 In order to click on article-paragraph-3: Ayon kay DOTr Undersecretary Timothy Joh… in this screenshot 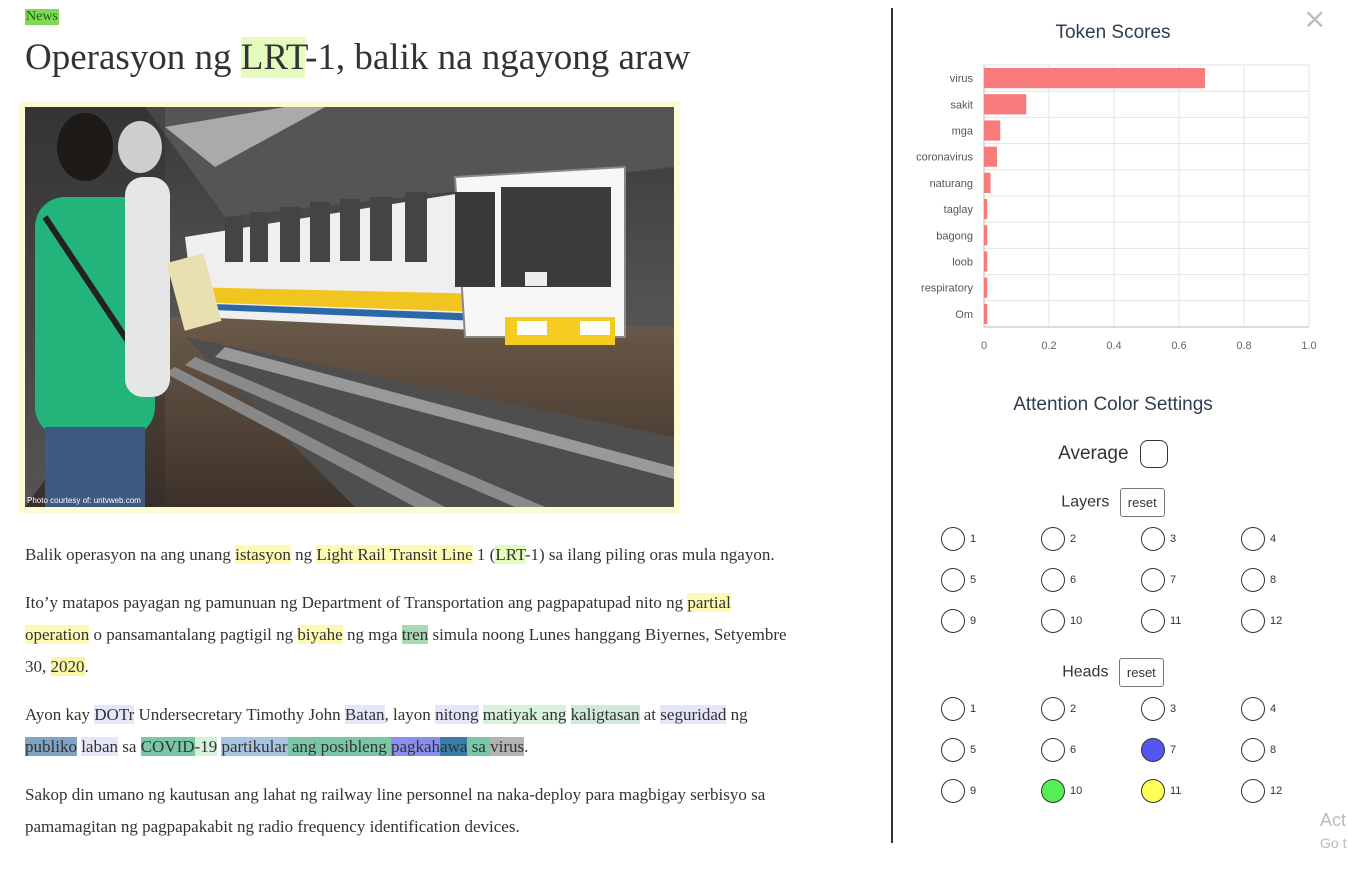, I will do `click(386, 730)`.